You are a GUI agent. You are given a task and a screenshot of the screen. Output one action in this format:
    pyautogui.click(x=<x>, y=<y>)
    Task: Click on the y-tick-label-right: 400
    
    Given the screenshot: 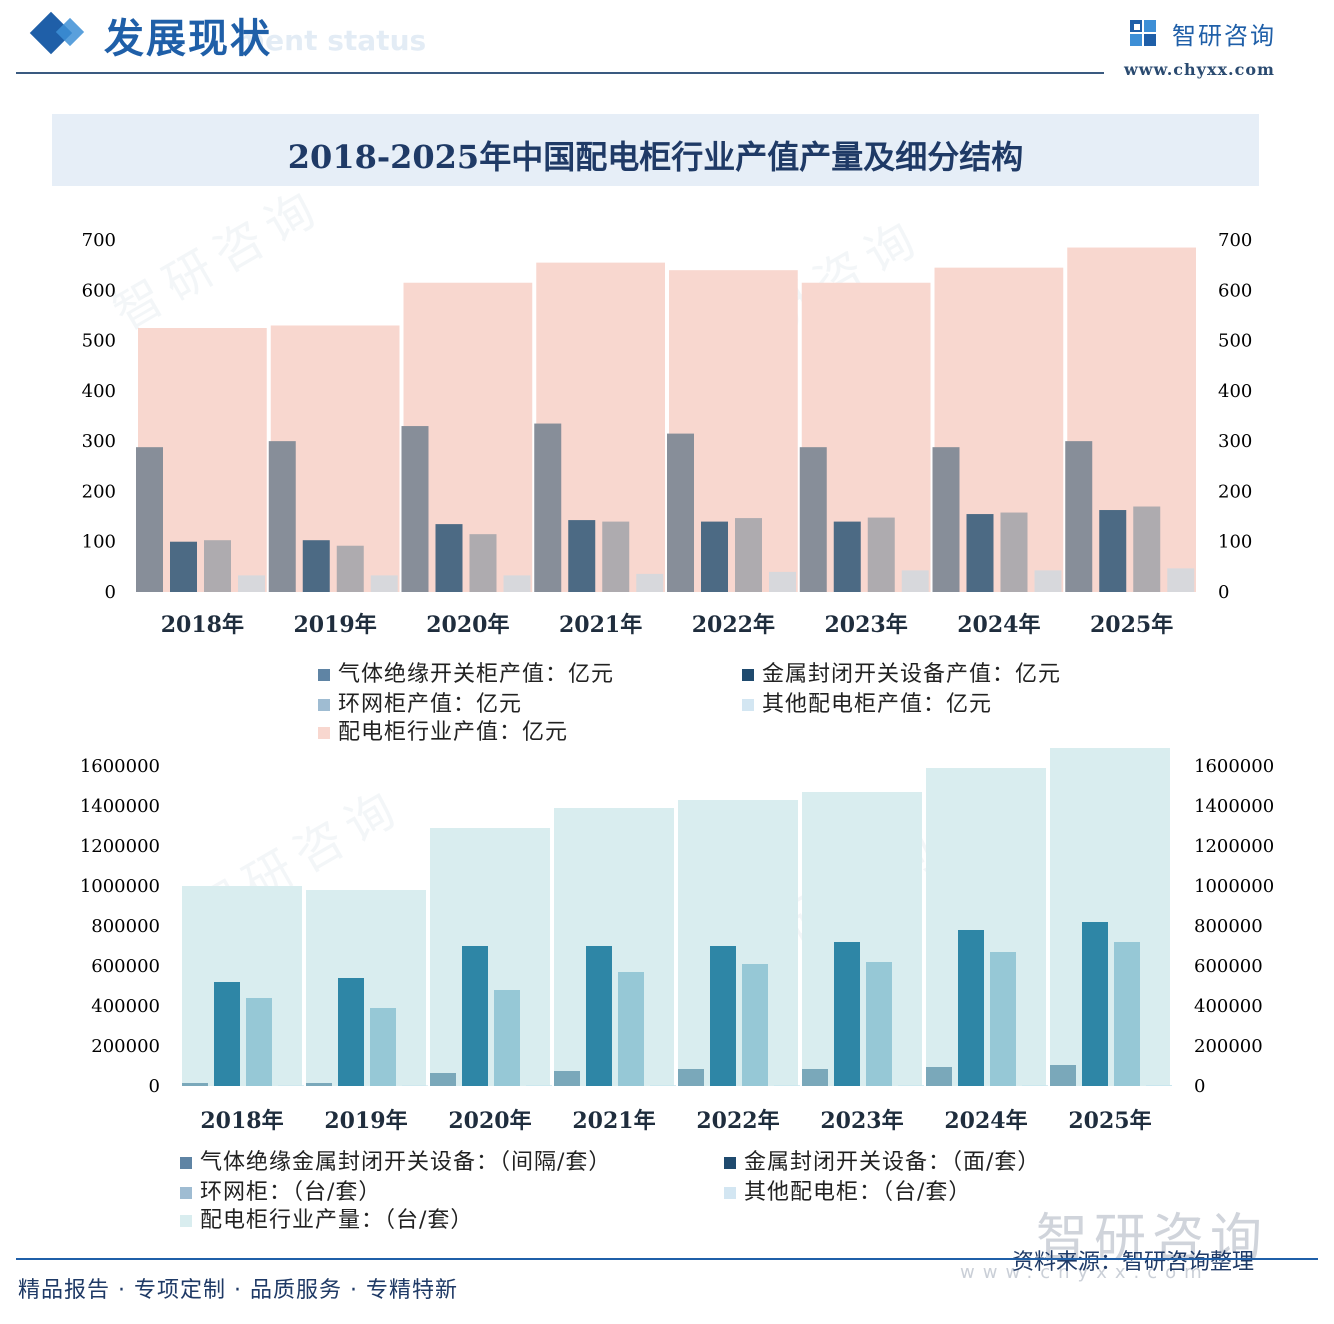 What is the action you would take?
    pyautogui.click(x=1235, y=391)
    